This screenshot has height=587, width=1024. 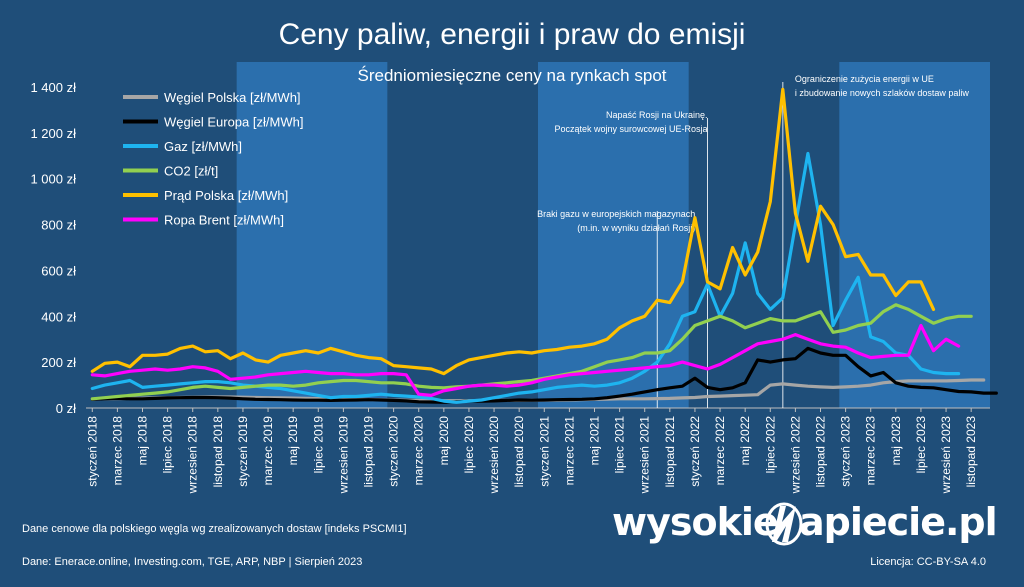 What do you see at coordinates (630, 129) in the screenshot?
I see `annotation-text: Początek wojny surowcowej UE-Rosja` at bounding box center [630, 129].